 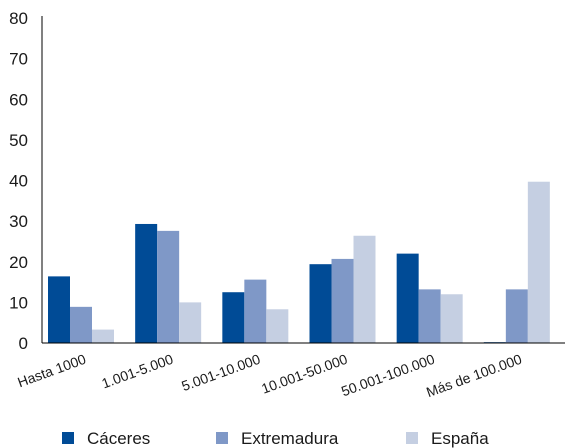 What do you see at coordinates (474, 375) in the screenshot?
I see `x-category-label-5: Más de 100.000` at bounding box center [474, 375].